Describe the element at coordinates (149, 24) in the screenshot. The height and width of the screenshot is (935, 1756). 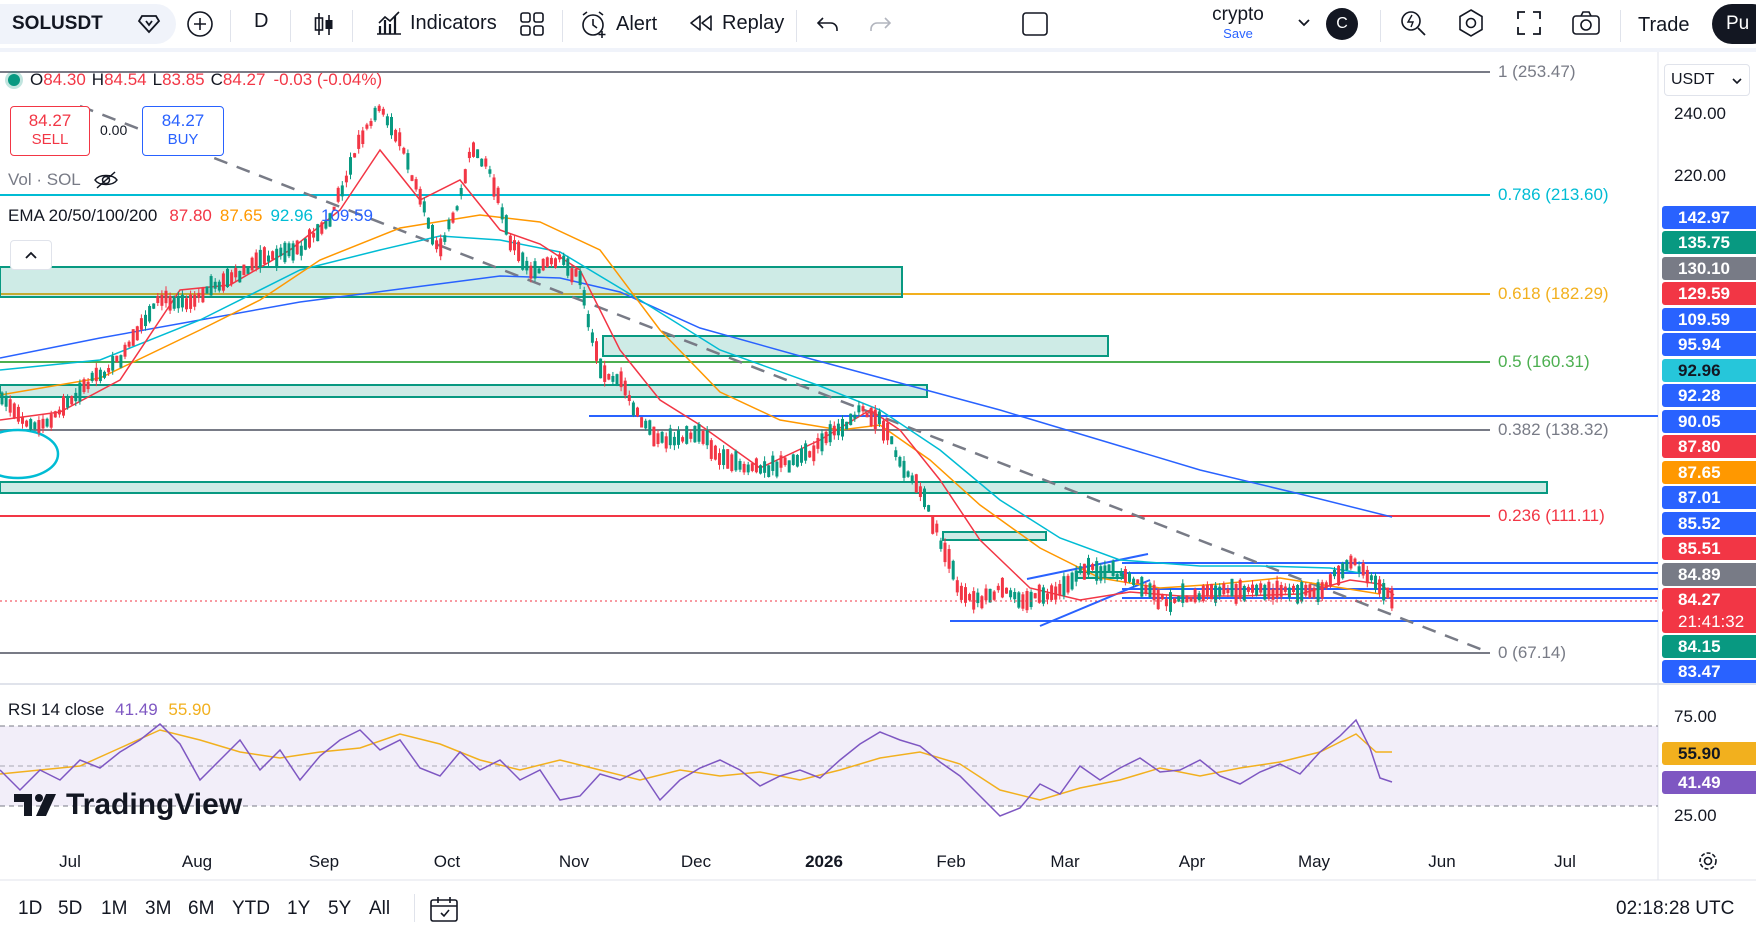
I see `premium-diamond-icon` at that location.